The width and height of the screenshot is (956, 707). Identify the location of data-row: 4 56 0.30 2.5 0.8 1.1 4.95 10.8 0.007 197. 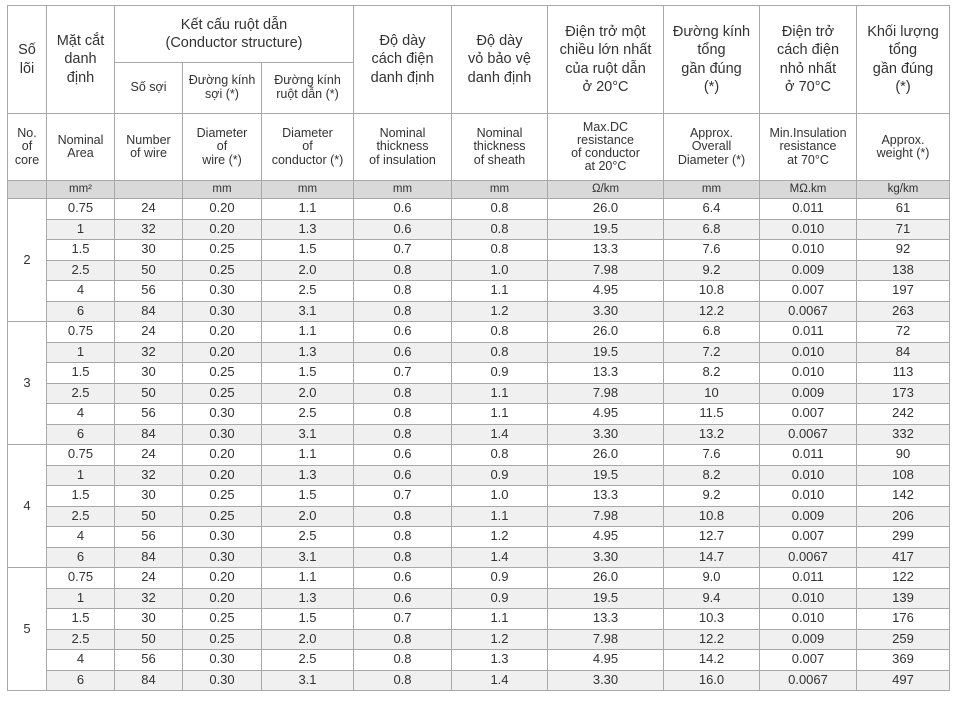
(479, 291).